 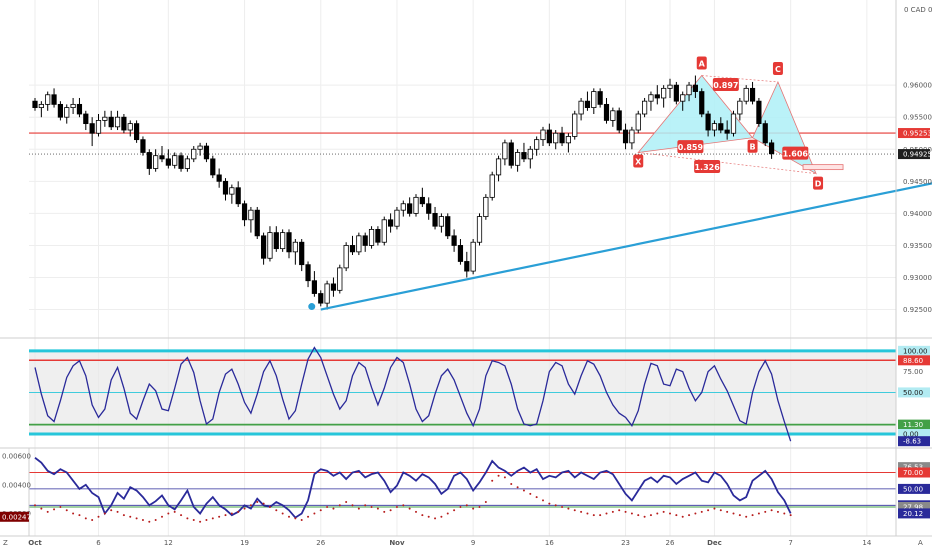 I want to click on ratio-label-2: 0.859, so click(x=691, y=147).